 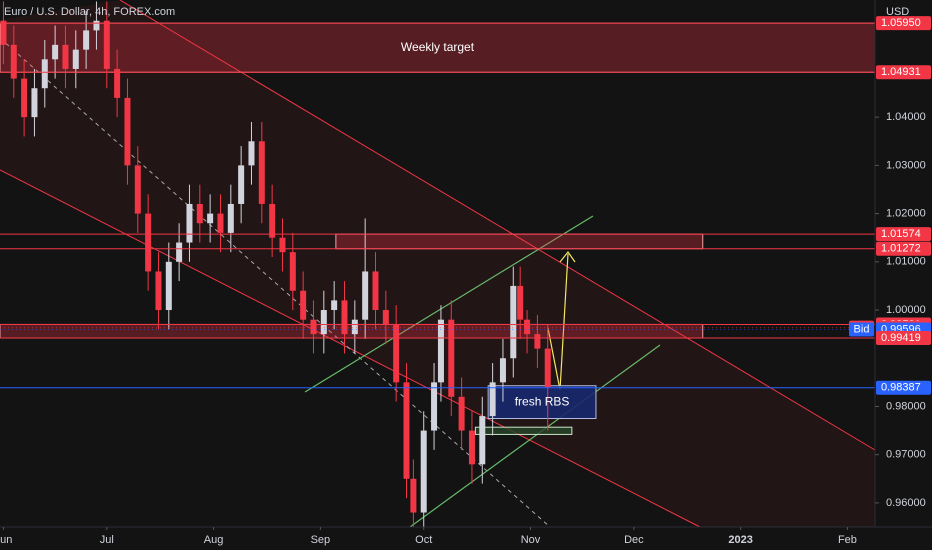 What do you see at coordinates (89, 12) in the screenshot?
I see `chart-title: Euro / U.S. Dollar, 4h, FOREX.com` at bounding box center [89, 12].